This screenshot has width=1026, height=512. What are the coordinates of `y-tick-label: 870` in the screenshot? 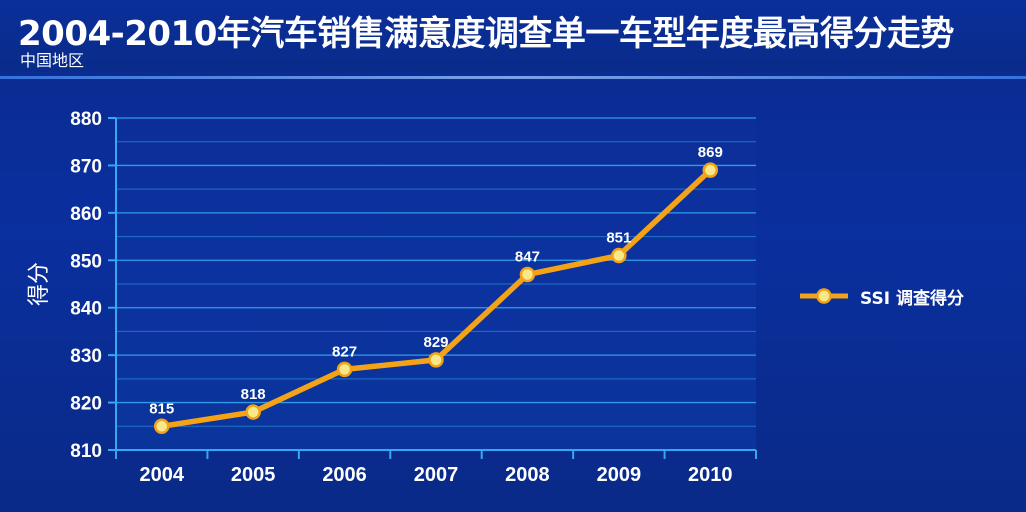 It's located at (86, 166).